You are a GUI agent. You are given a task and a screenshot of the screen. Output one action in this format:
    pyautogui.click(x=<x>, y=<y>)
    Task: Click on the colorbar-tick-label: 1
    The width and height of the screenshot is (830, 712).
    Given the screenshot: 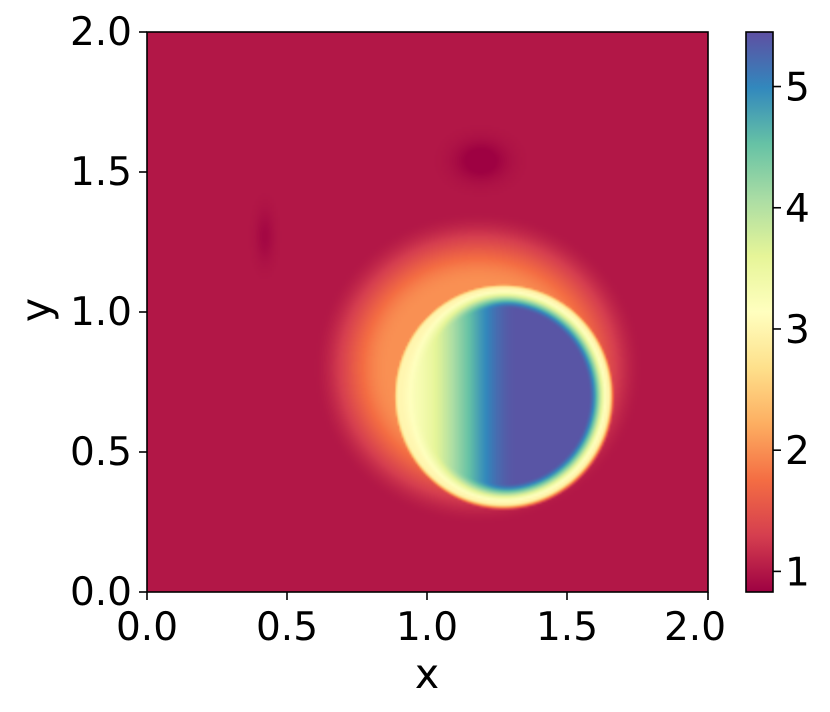 What is the action you would take?
    pyautogui.click(x=797, y=572)
    